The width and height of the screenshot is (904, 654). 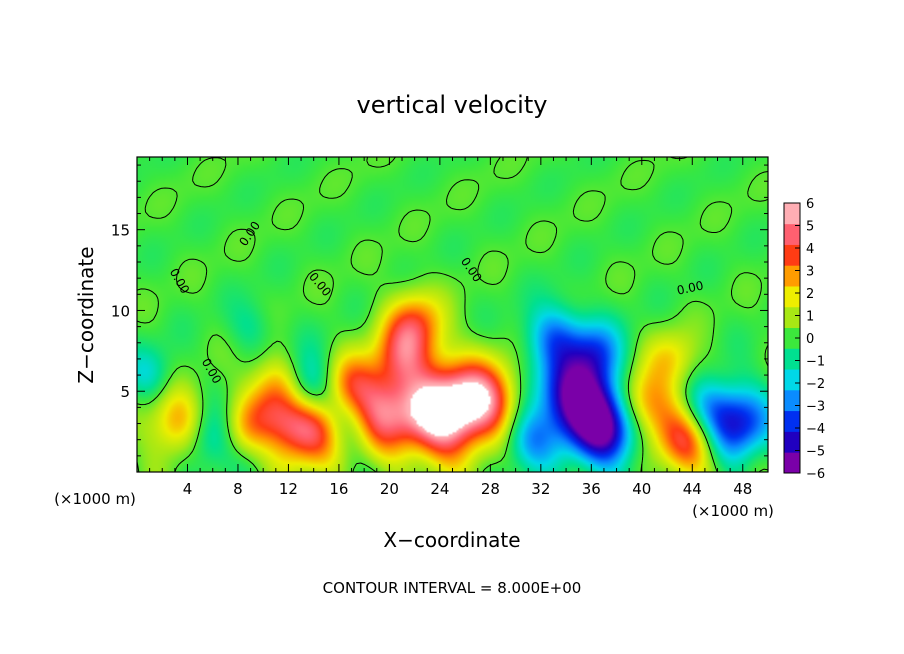 What do you see at coordinates (815, 362) in the screenshot?
I see `colorbar-tick-label: −1` at bounding box center [815, 362].